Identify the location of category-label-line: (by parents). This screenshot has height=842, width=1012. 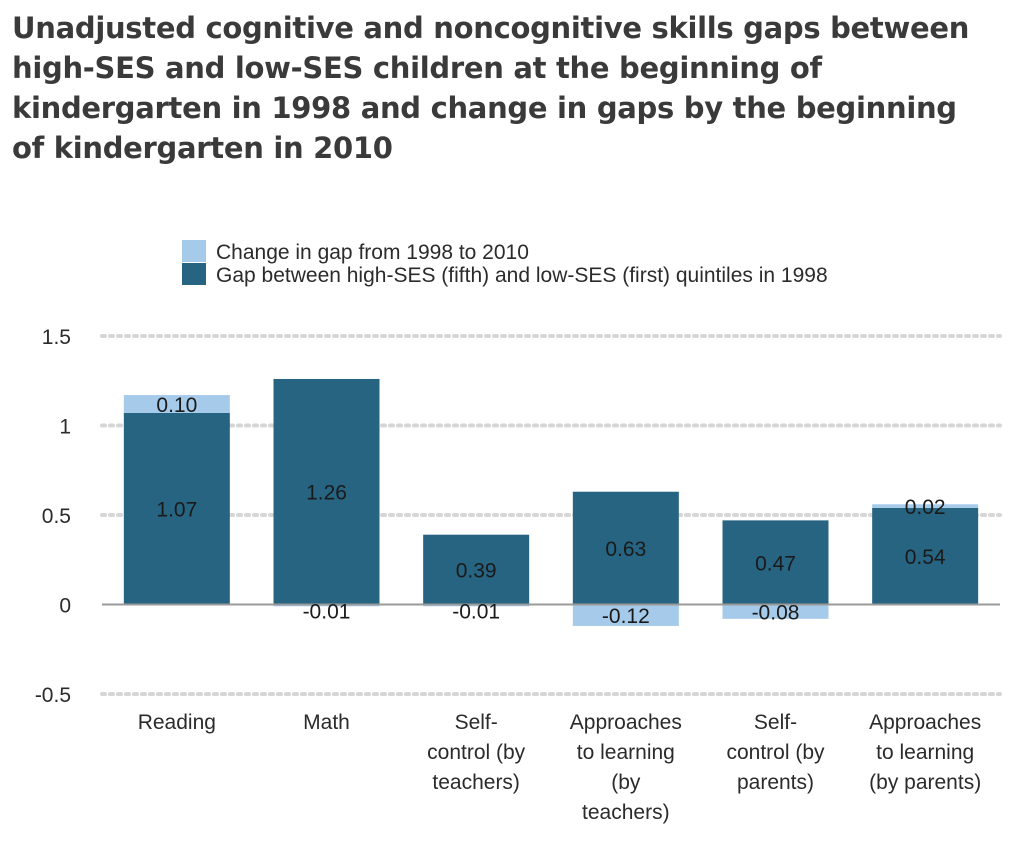
(925, 782).